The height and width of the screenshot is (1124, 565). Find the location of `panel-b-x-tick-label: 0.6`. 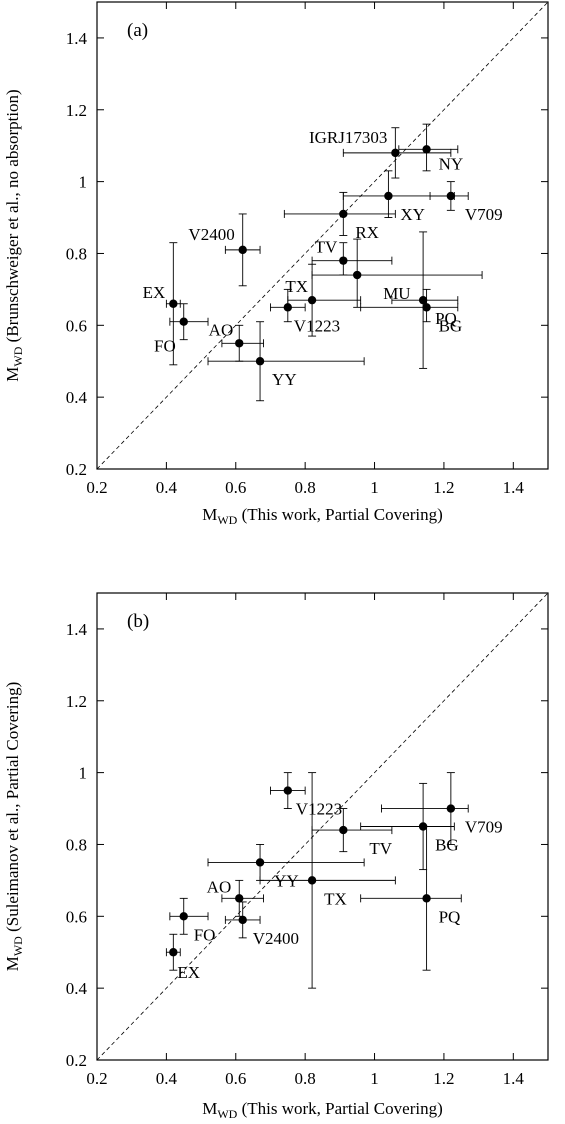

panel-b-x-tick-label: 0.6 is located at coordinates (235, 1078).